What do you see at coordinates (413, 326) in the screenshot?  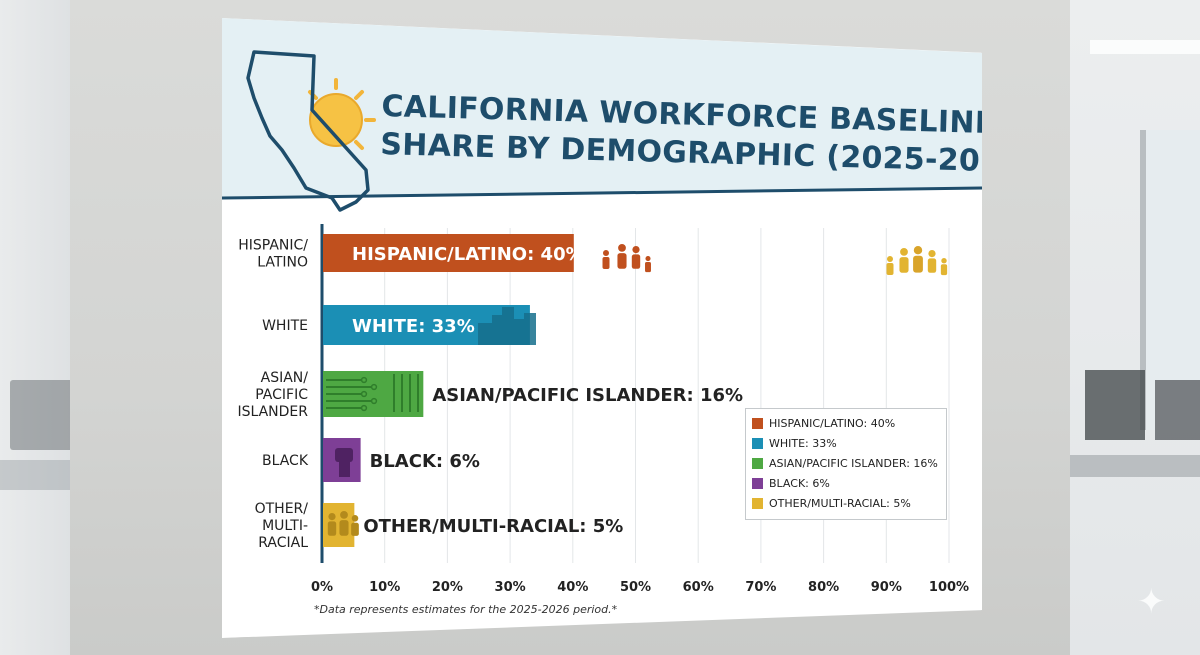 I see `bar-data-label: WHITE: 33%` at bounding box center [413, 326].